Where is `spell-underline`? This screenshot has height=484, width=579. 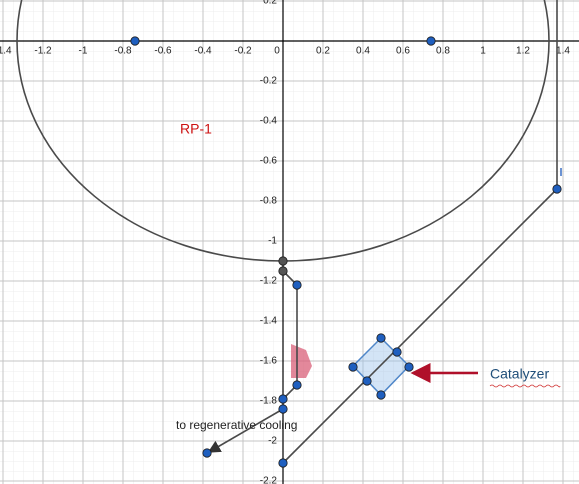
spell-underline is located at coordinates (525, 386).